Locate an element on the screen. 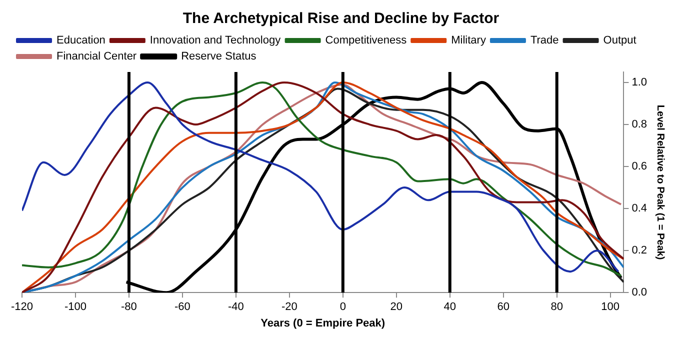 This screenshot has width=682, height=338. legend-label: Output is located at coordinates (619, 40).